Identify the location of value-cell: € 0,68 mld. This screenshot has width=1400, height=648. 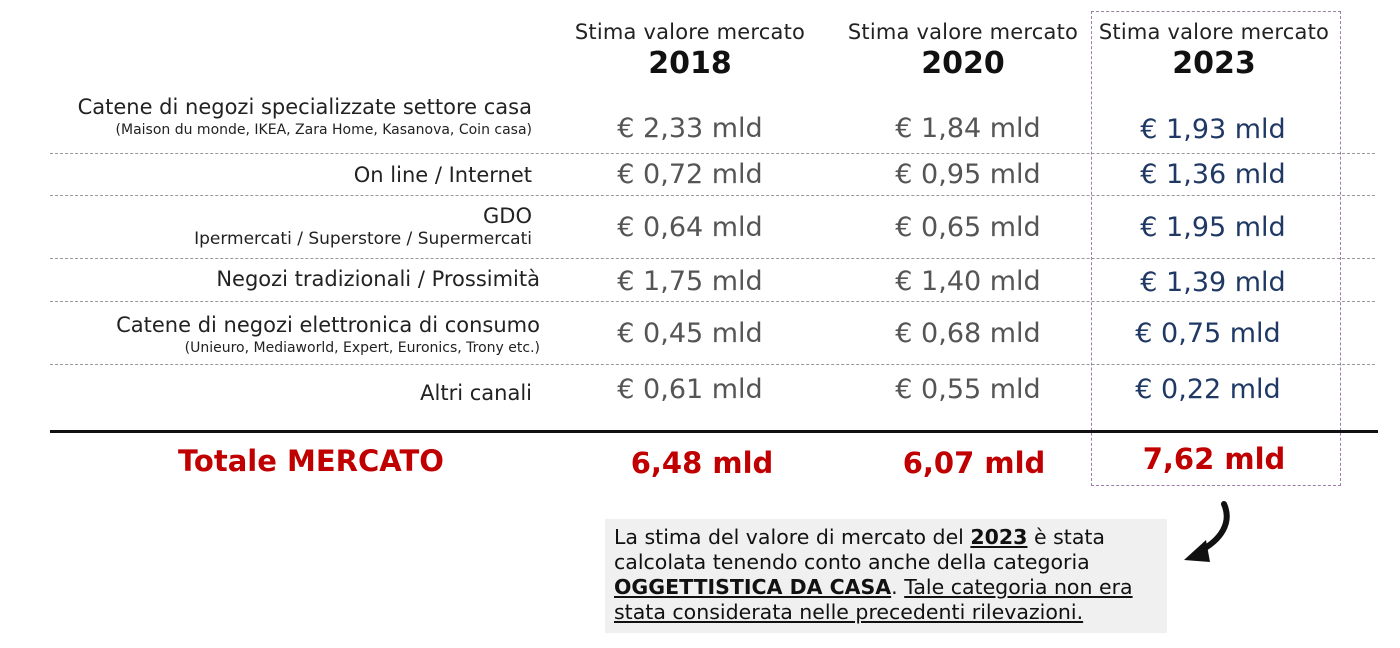
(968, 333).